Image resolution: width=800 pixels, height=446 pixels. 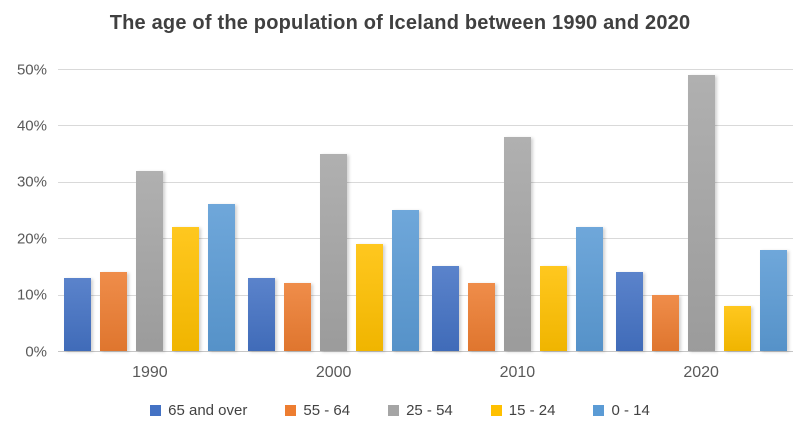 What do you see at coordinates (405, 125) in the screenshot?
I see `gridline-40%: 40%` at bounding box center [405, 125].